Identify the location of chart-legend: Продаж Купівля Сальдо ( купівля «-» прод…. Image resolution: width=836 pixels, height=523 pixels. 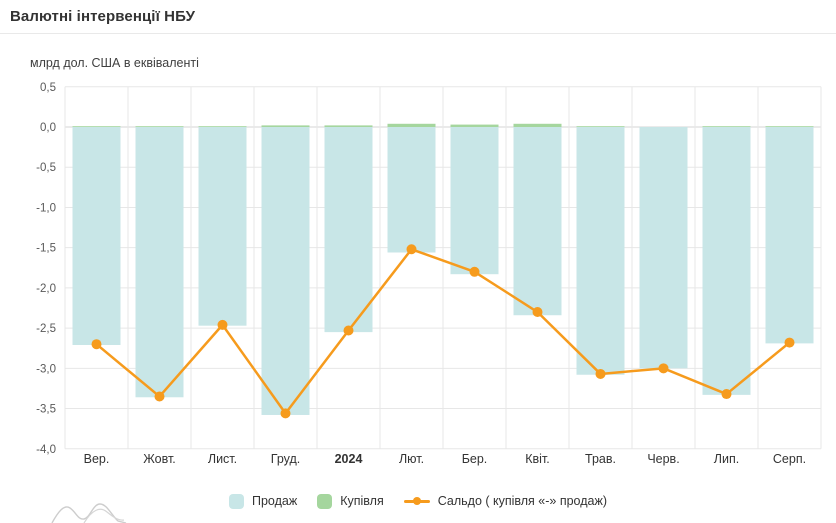
(418, 501).